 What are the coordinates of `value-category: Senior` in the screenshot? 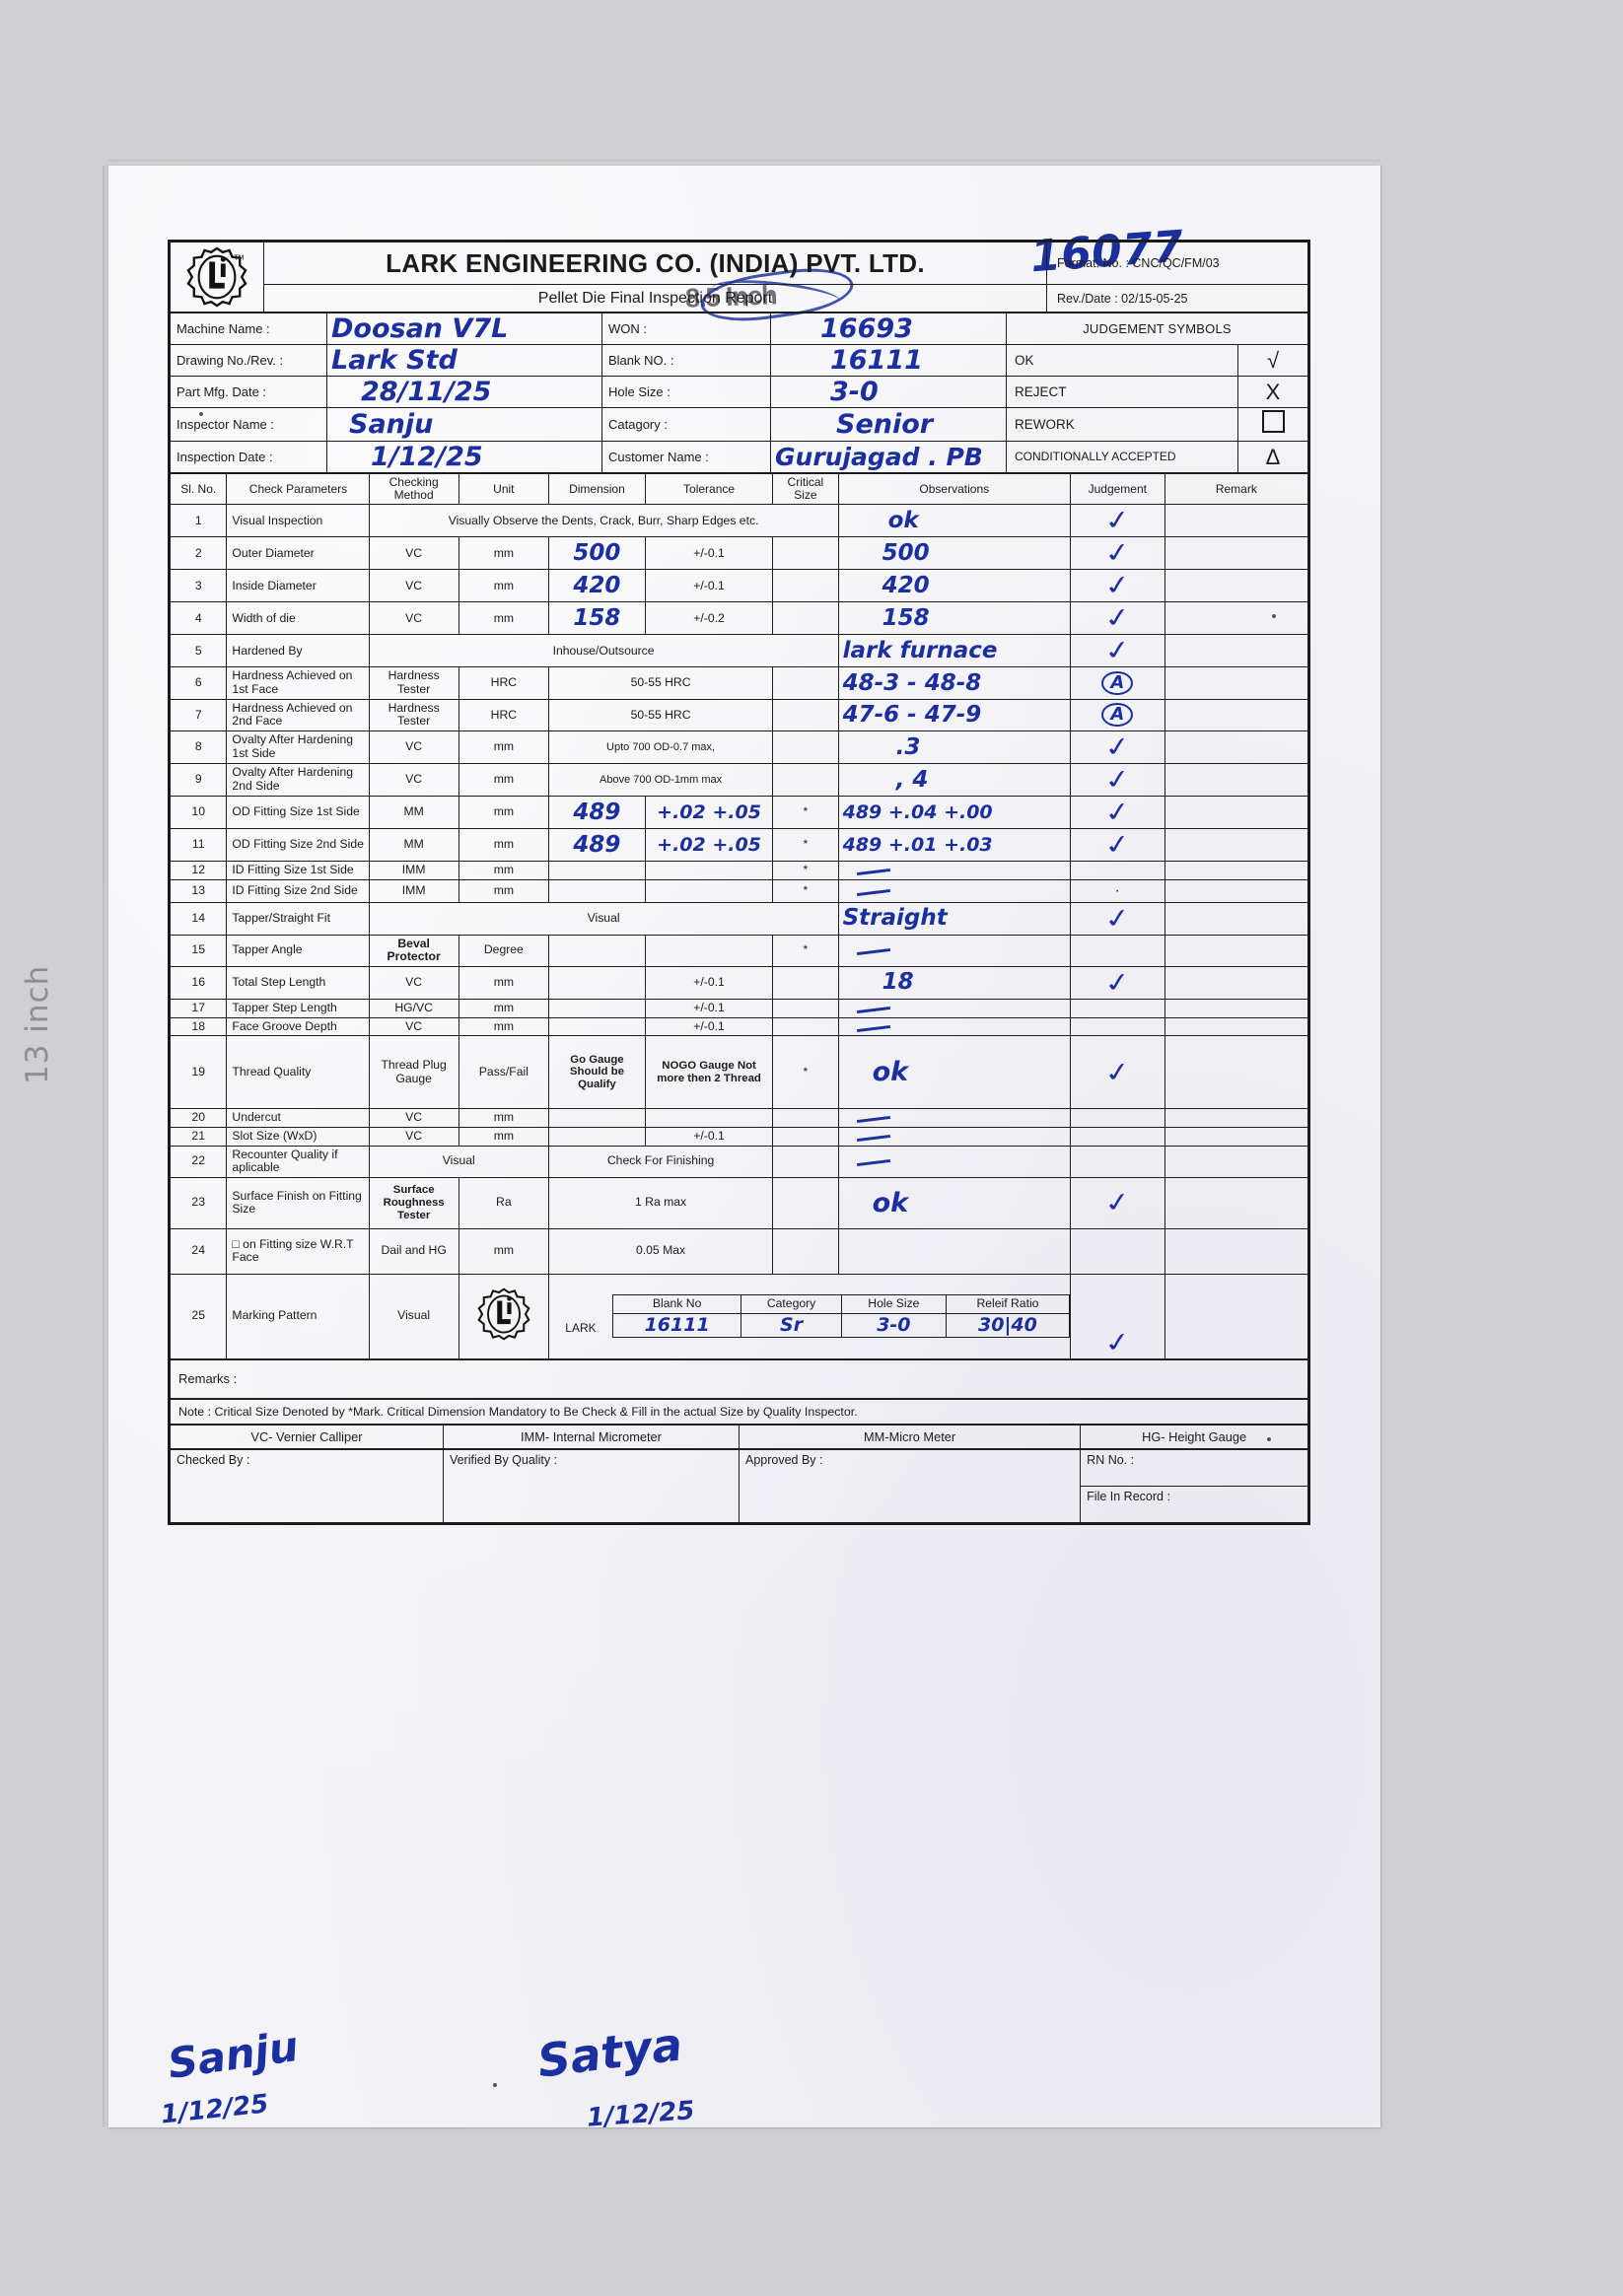 It's located at (889, 424).